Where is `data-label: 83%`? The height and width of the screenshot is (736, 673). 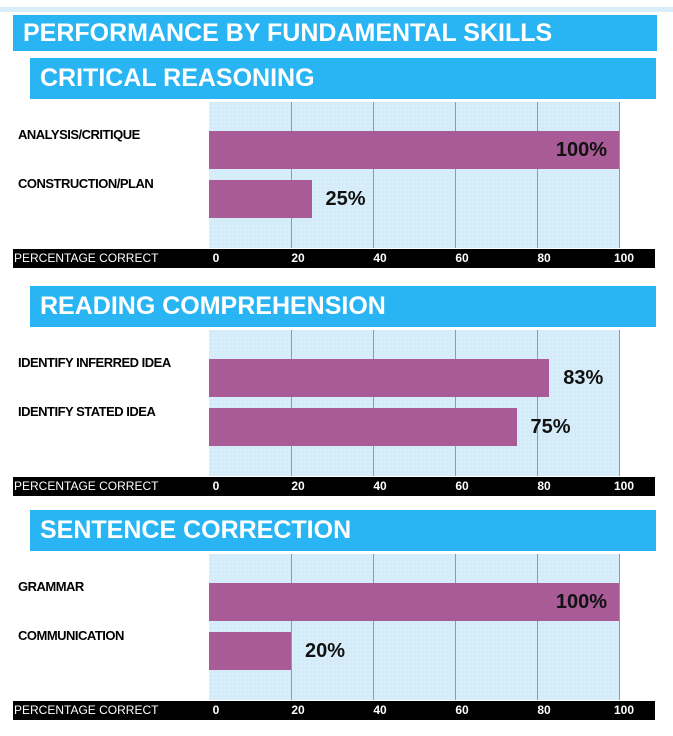
data-label: 83% is located at coordinates (583, 378).